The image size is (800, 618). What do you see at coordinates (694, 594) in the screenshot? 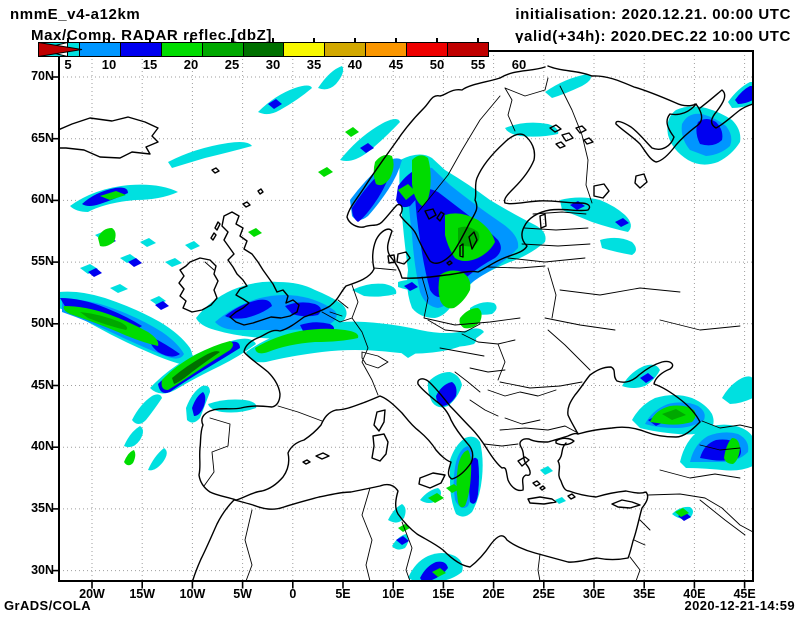
I see `x-tick-40E: 40E` at bounding box center [694, 594].